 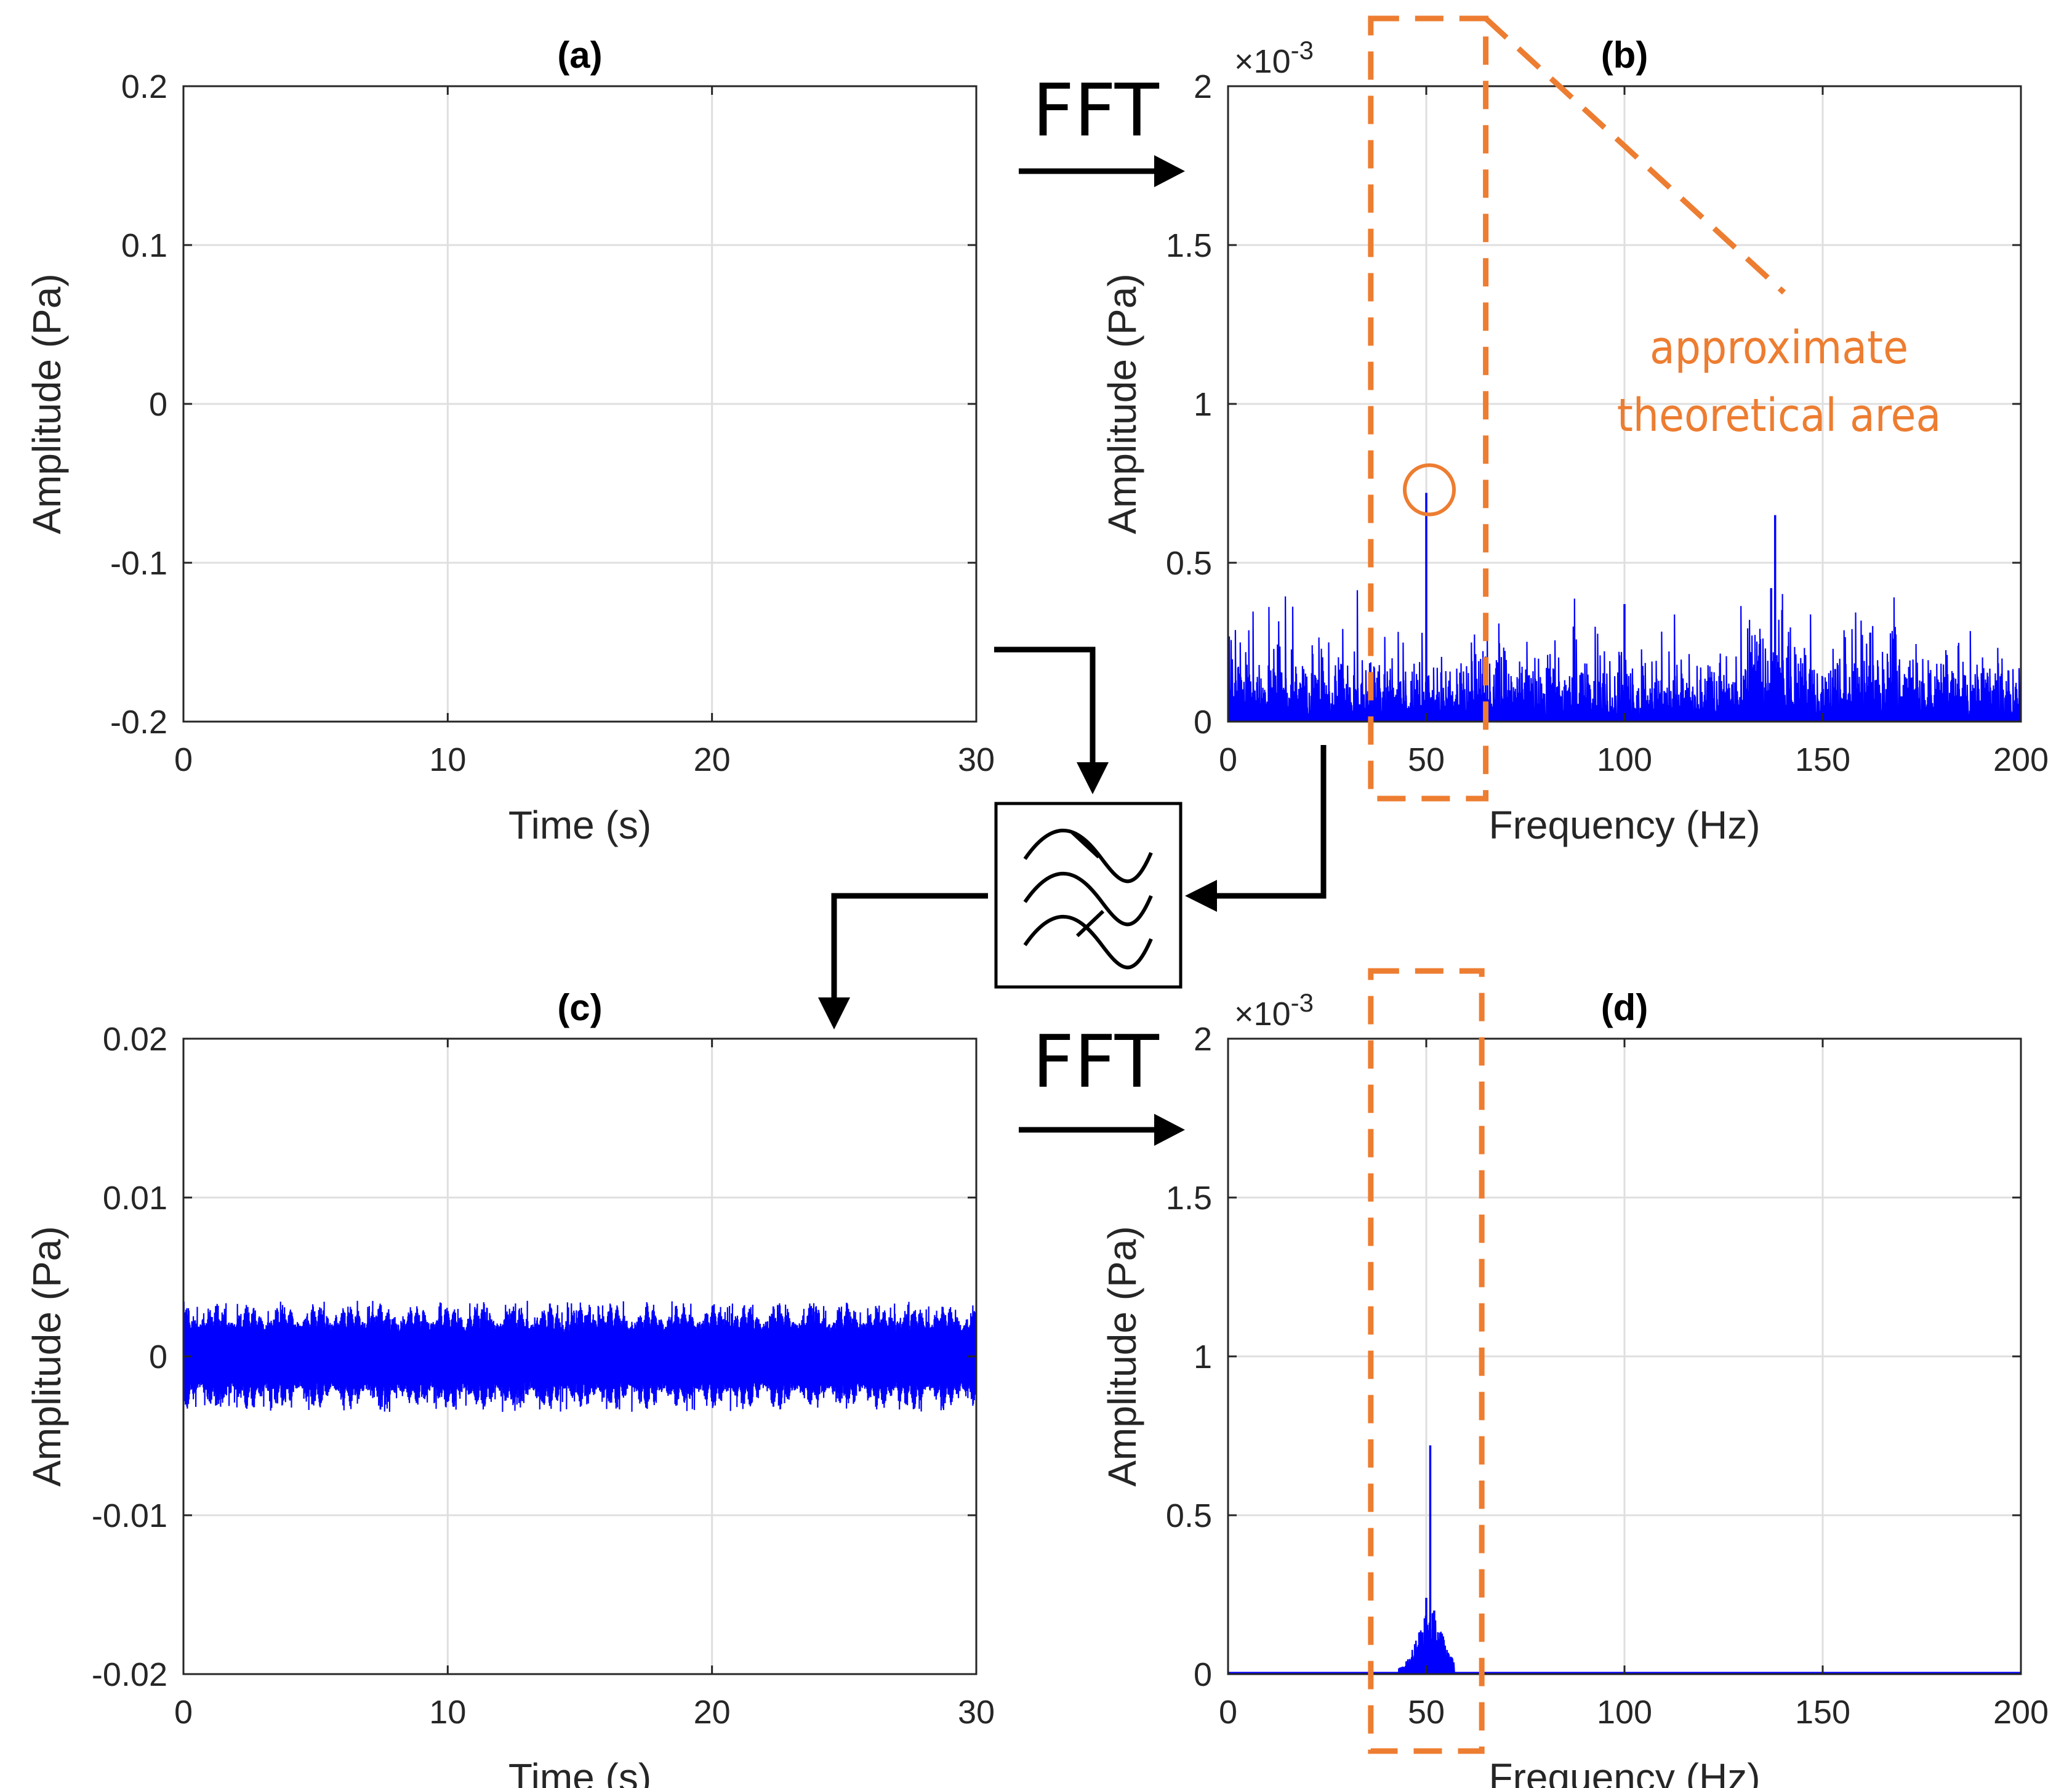 I want to click on panel-title: (d), so click(x=1624, y=1007).